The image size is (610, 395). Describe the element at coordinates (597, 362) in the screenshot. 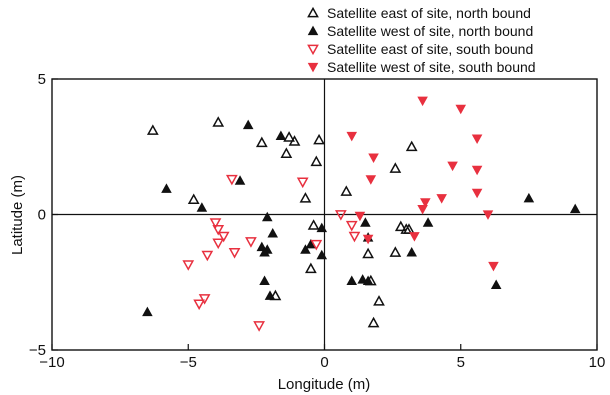

I see `x-tick-label: 10` at that location.